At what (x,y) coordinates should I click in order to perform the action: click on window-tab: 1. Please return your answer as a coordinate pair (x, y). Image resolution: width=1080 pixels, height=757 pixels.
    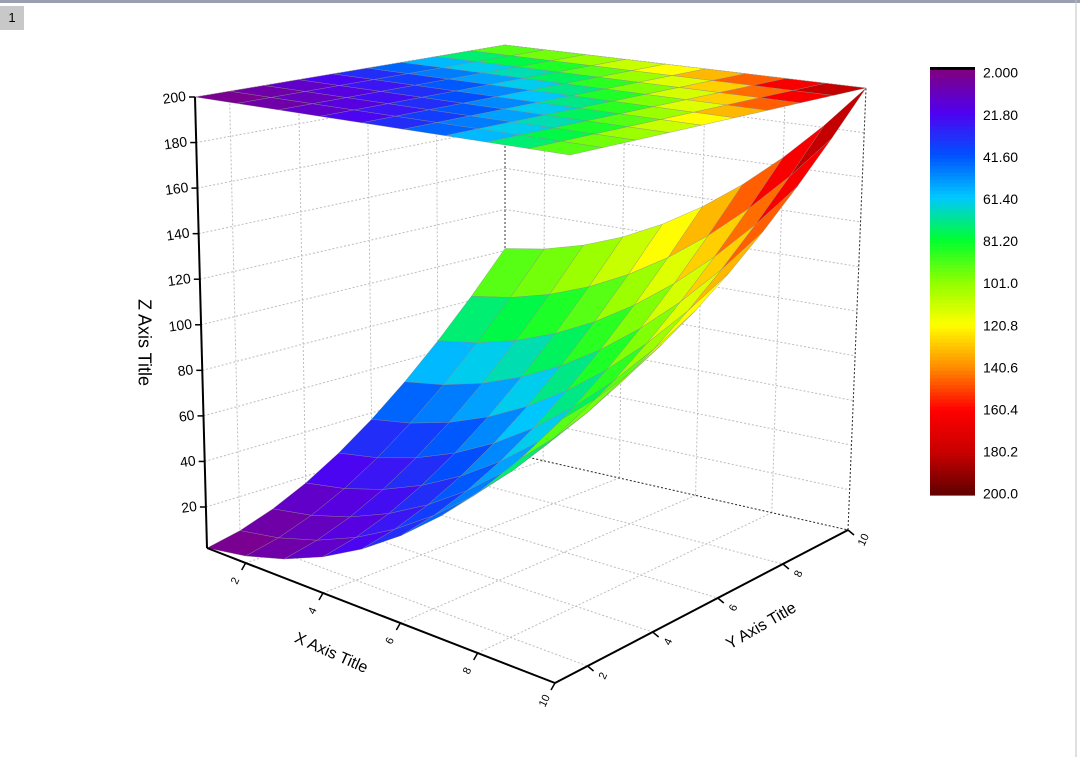
    Looking at the image, I should click on (12, 18).